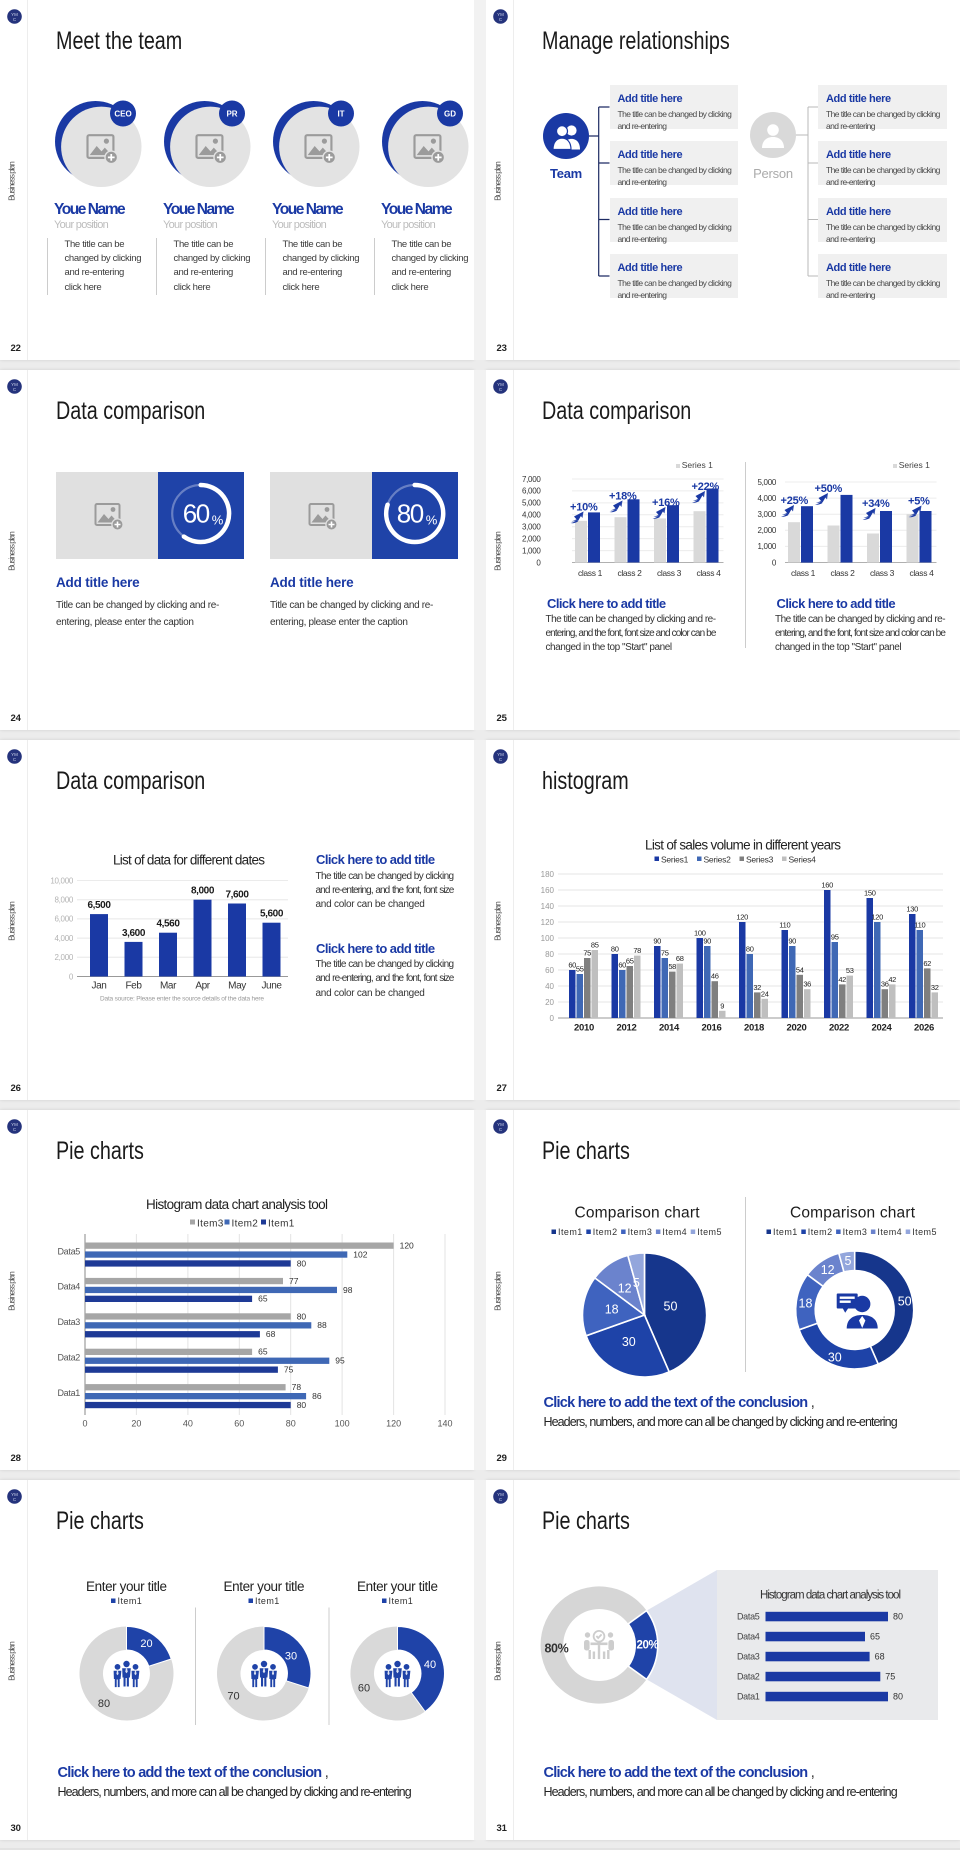 This screenshot has height=1850, width=960. What do you see at coordinates (590, 573) in the screenshot?
I see `svg-text: class 1` at bounding box center [590, 573].